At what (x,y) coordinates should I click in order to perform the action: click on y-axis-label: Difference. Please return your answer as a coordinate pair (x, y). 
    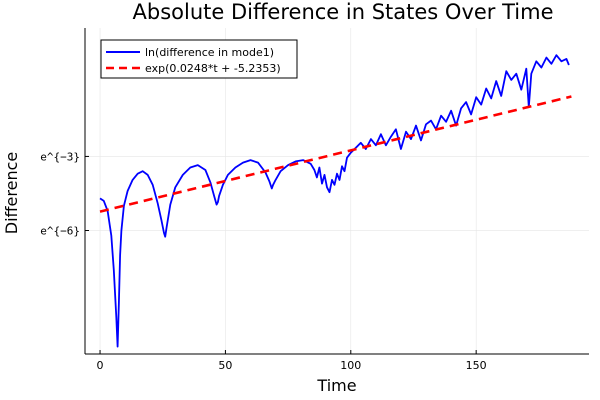
    Looking at the image, I should click on (11, 193).